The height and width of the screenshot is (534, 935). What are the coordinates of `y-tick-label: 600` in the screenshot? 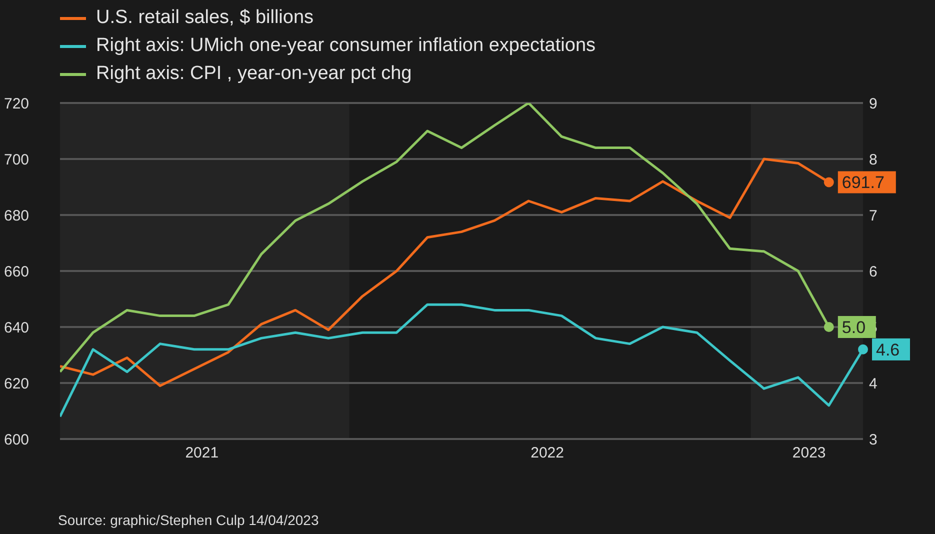 It's located at (17, 439).